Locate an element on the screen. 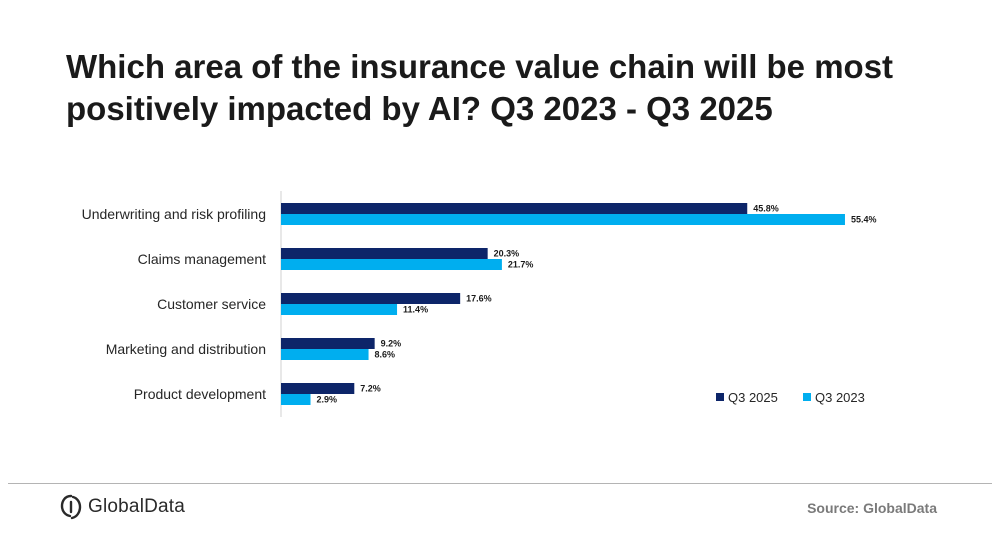  category-label: Claims management is located at coordinates (202, 259).